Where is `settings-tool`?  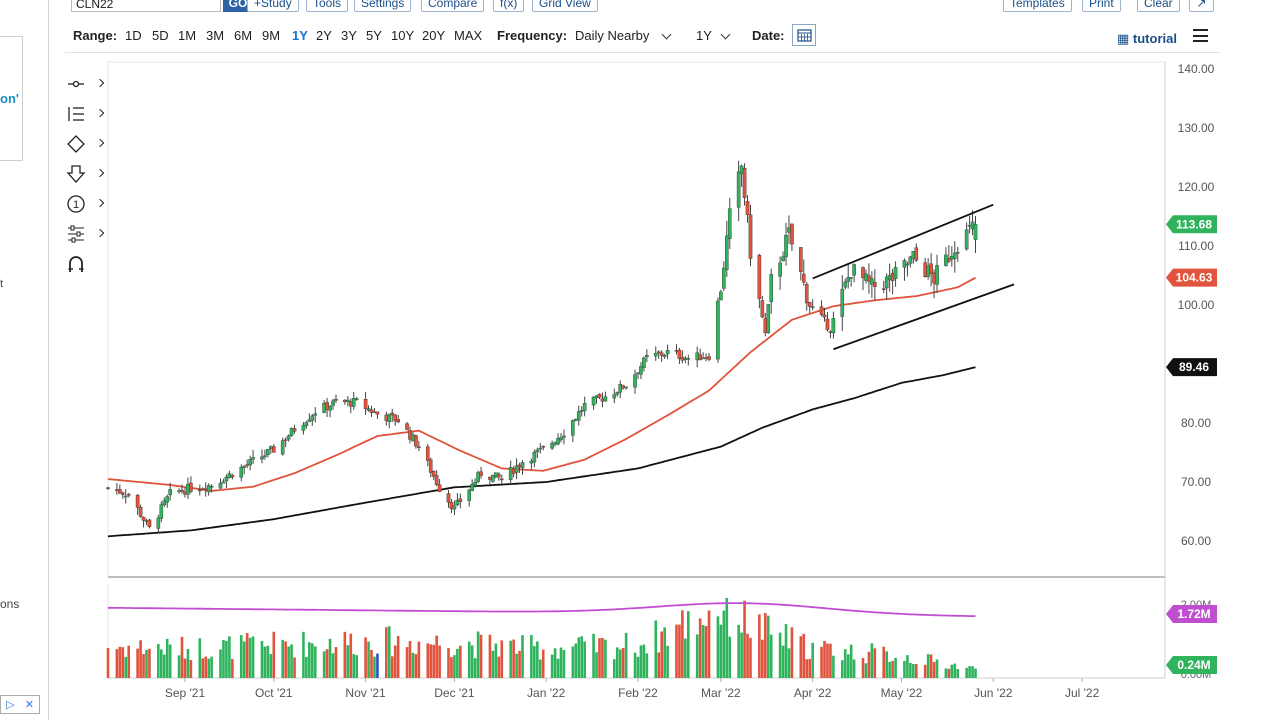 settings-tool is located at coordinates (86, 234).